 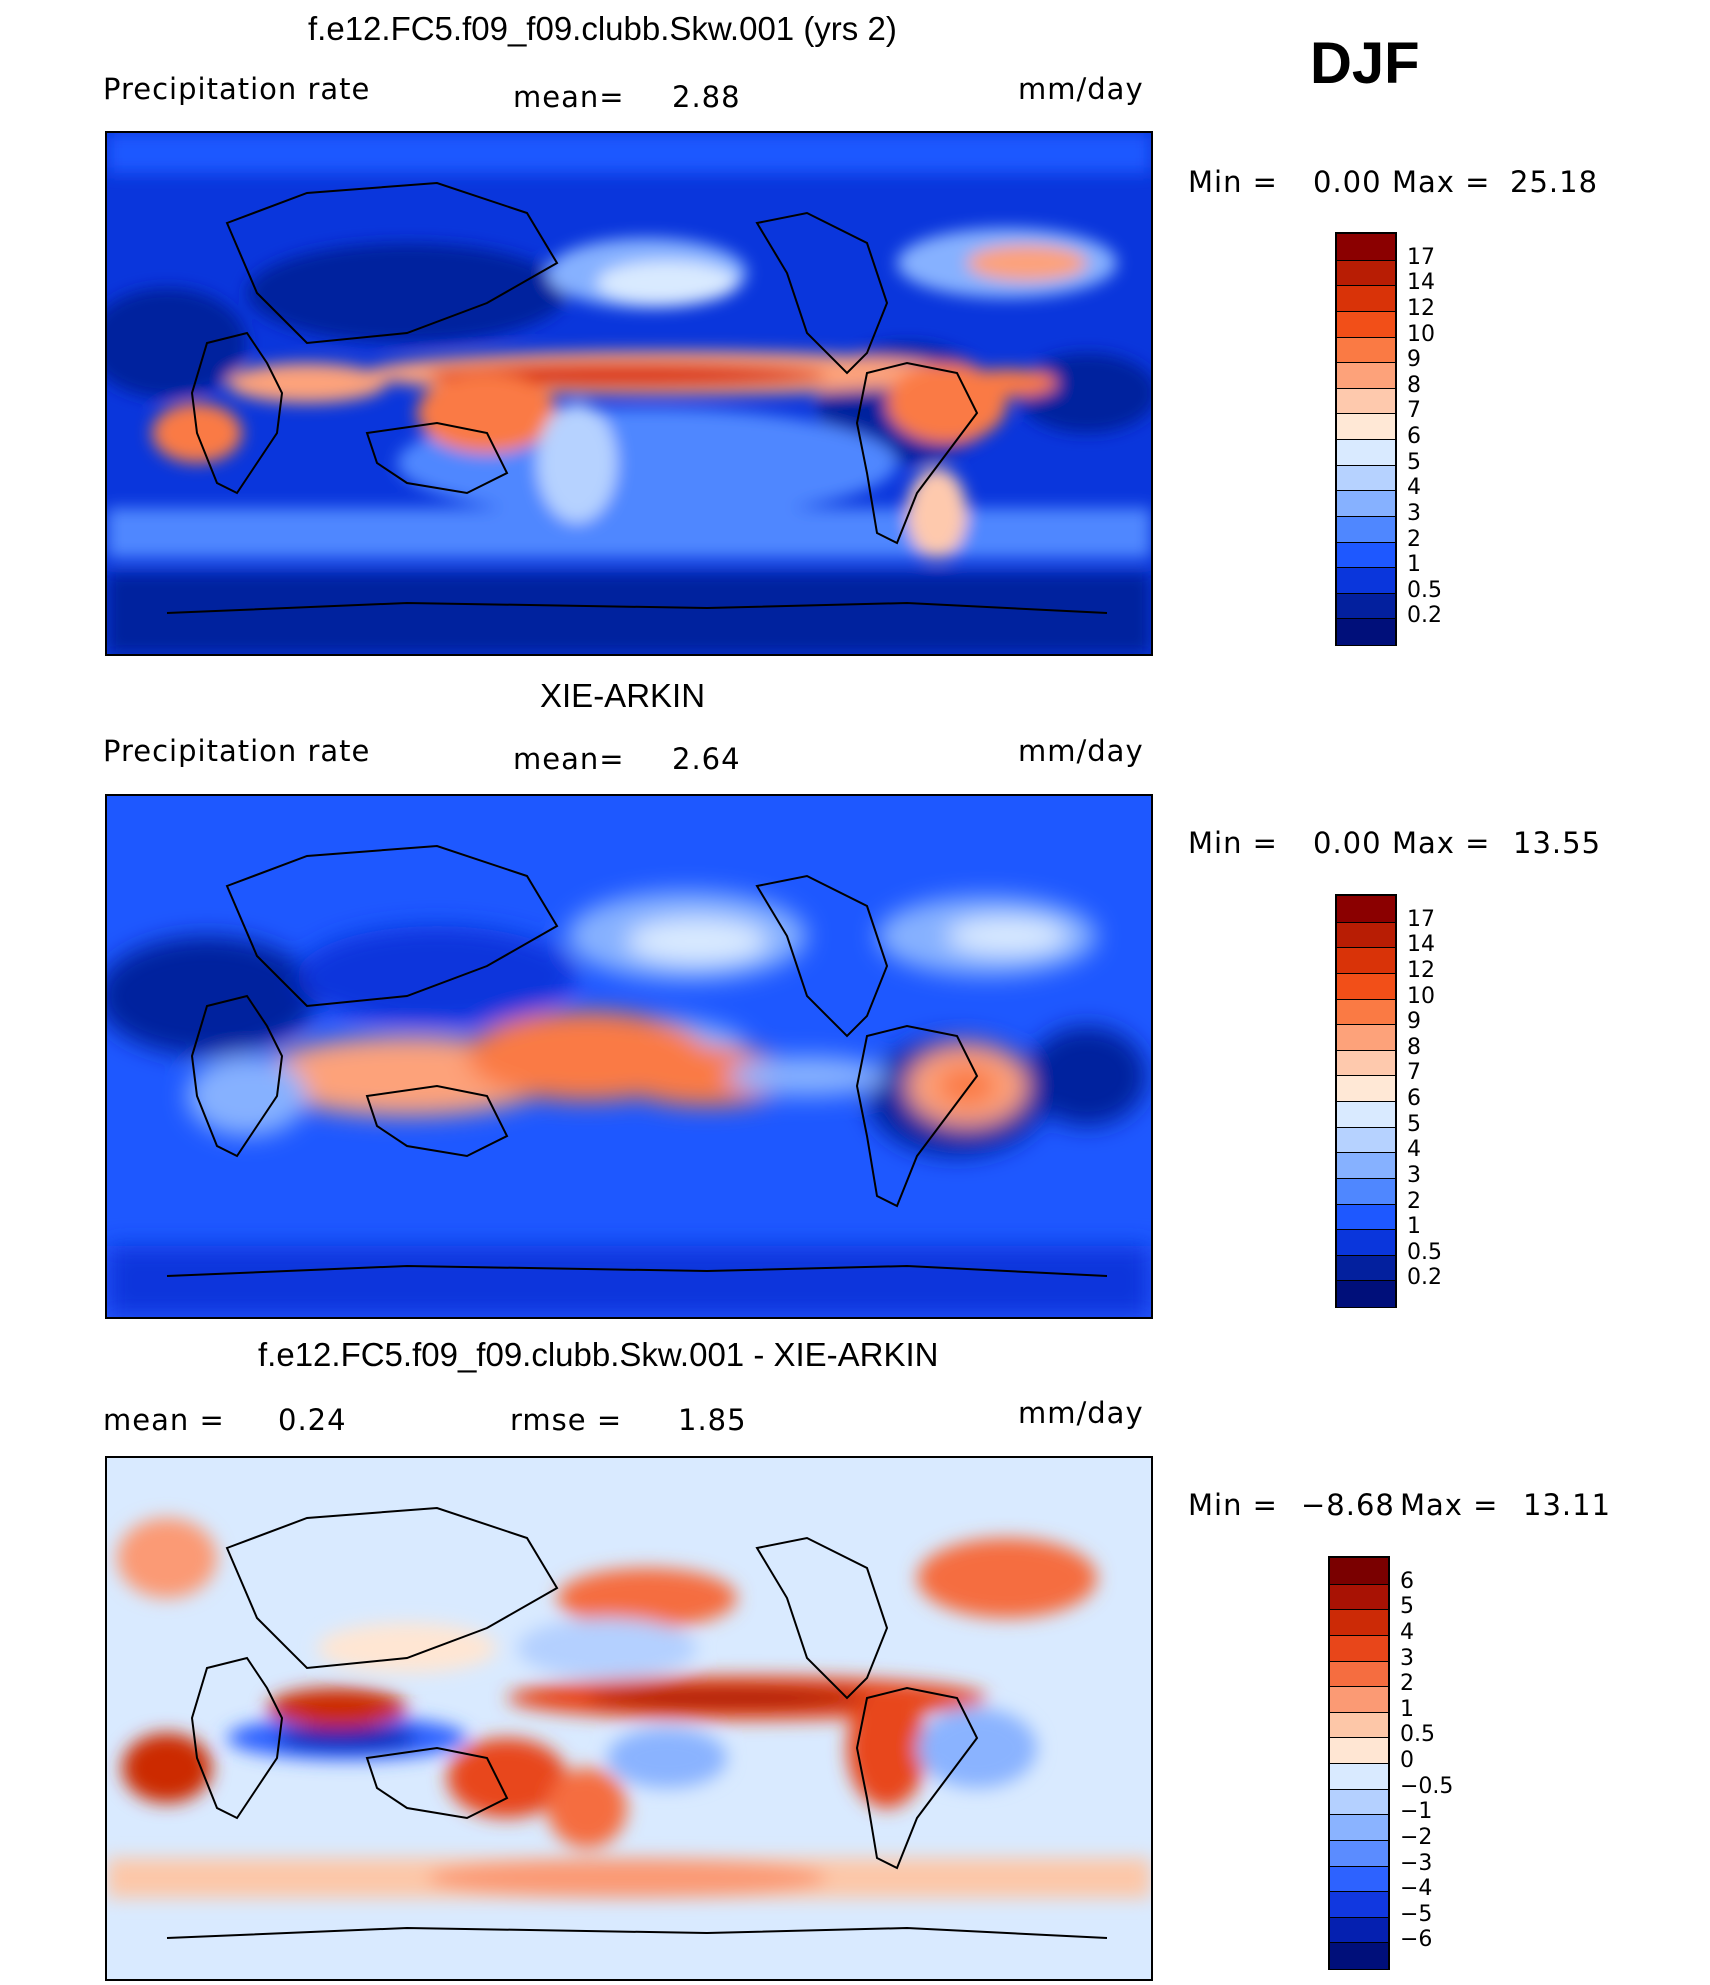 What do you see at coordinates (1414, 411) in the screenshot?
I see `colorbar-label: 7` at bounding box center [1414, 411].